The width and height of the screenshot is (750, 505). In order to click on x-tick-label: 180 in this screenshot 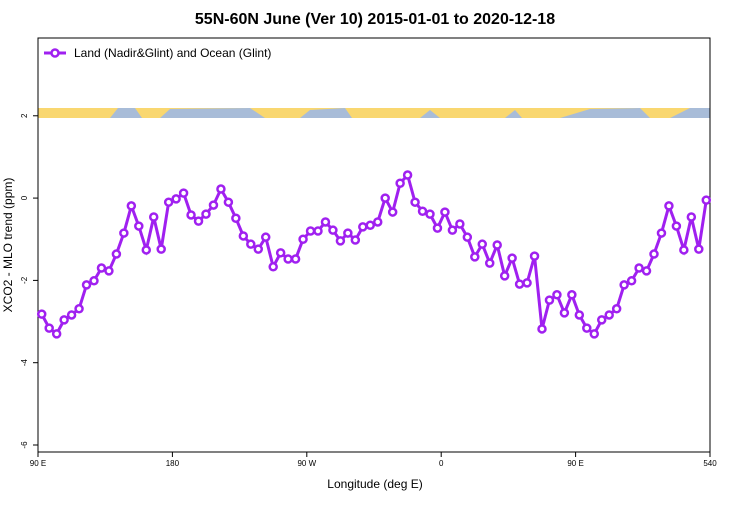, I will do `click(173, 463)`.